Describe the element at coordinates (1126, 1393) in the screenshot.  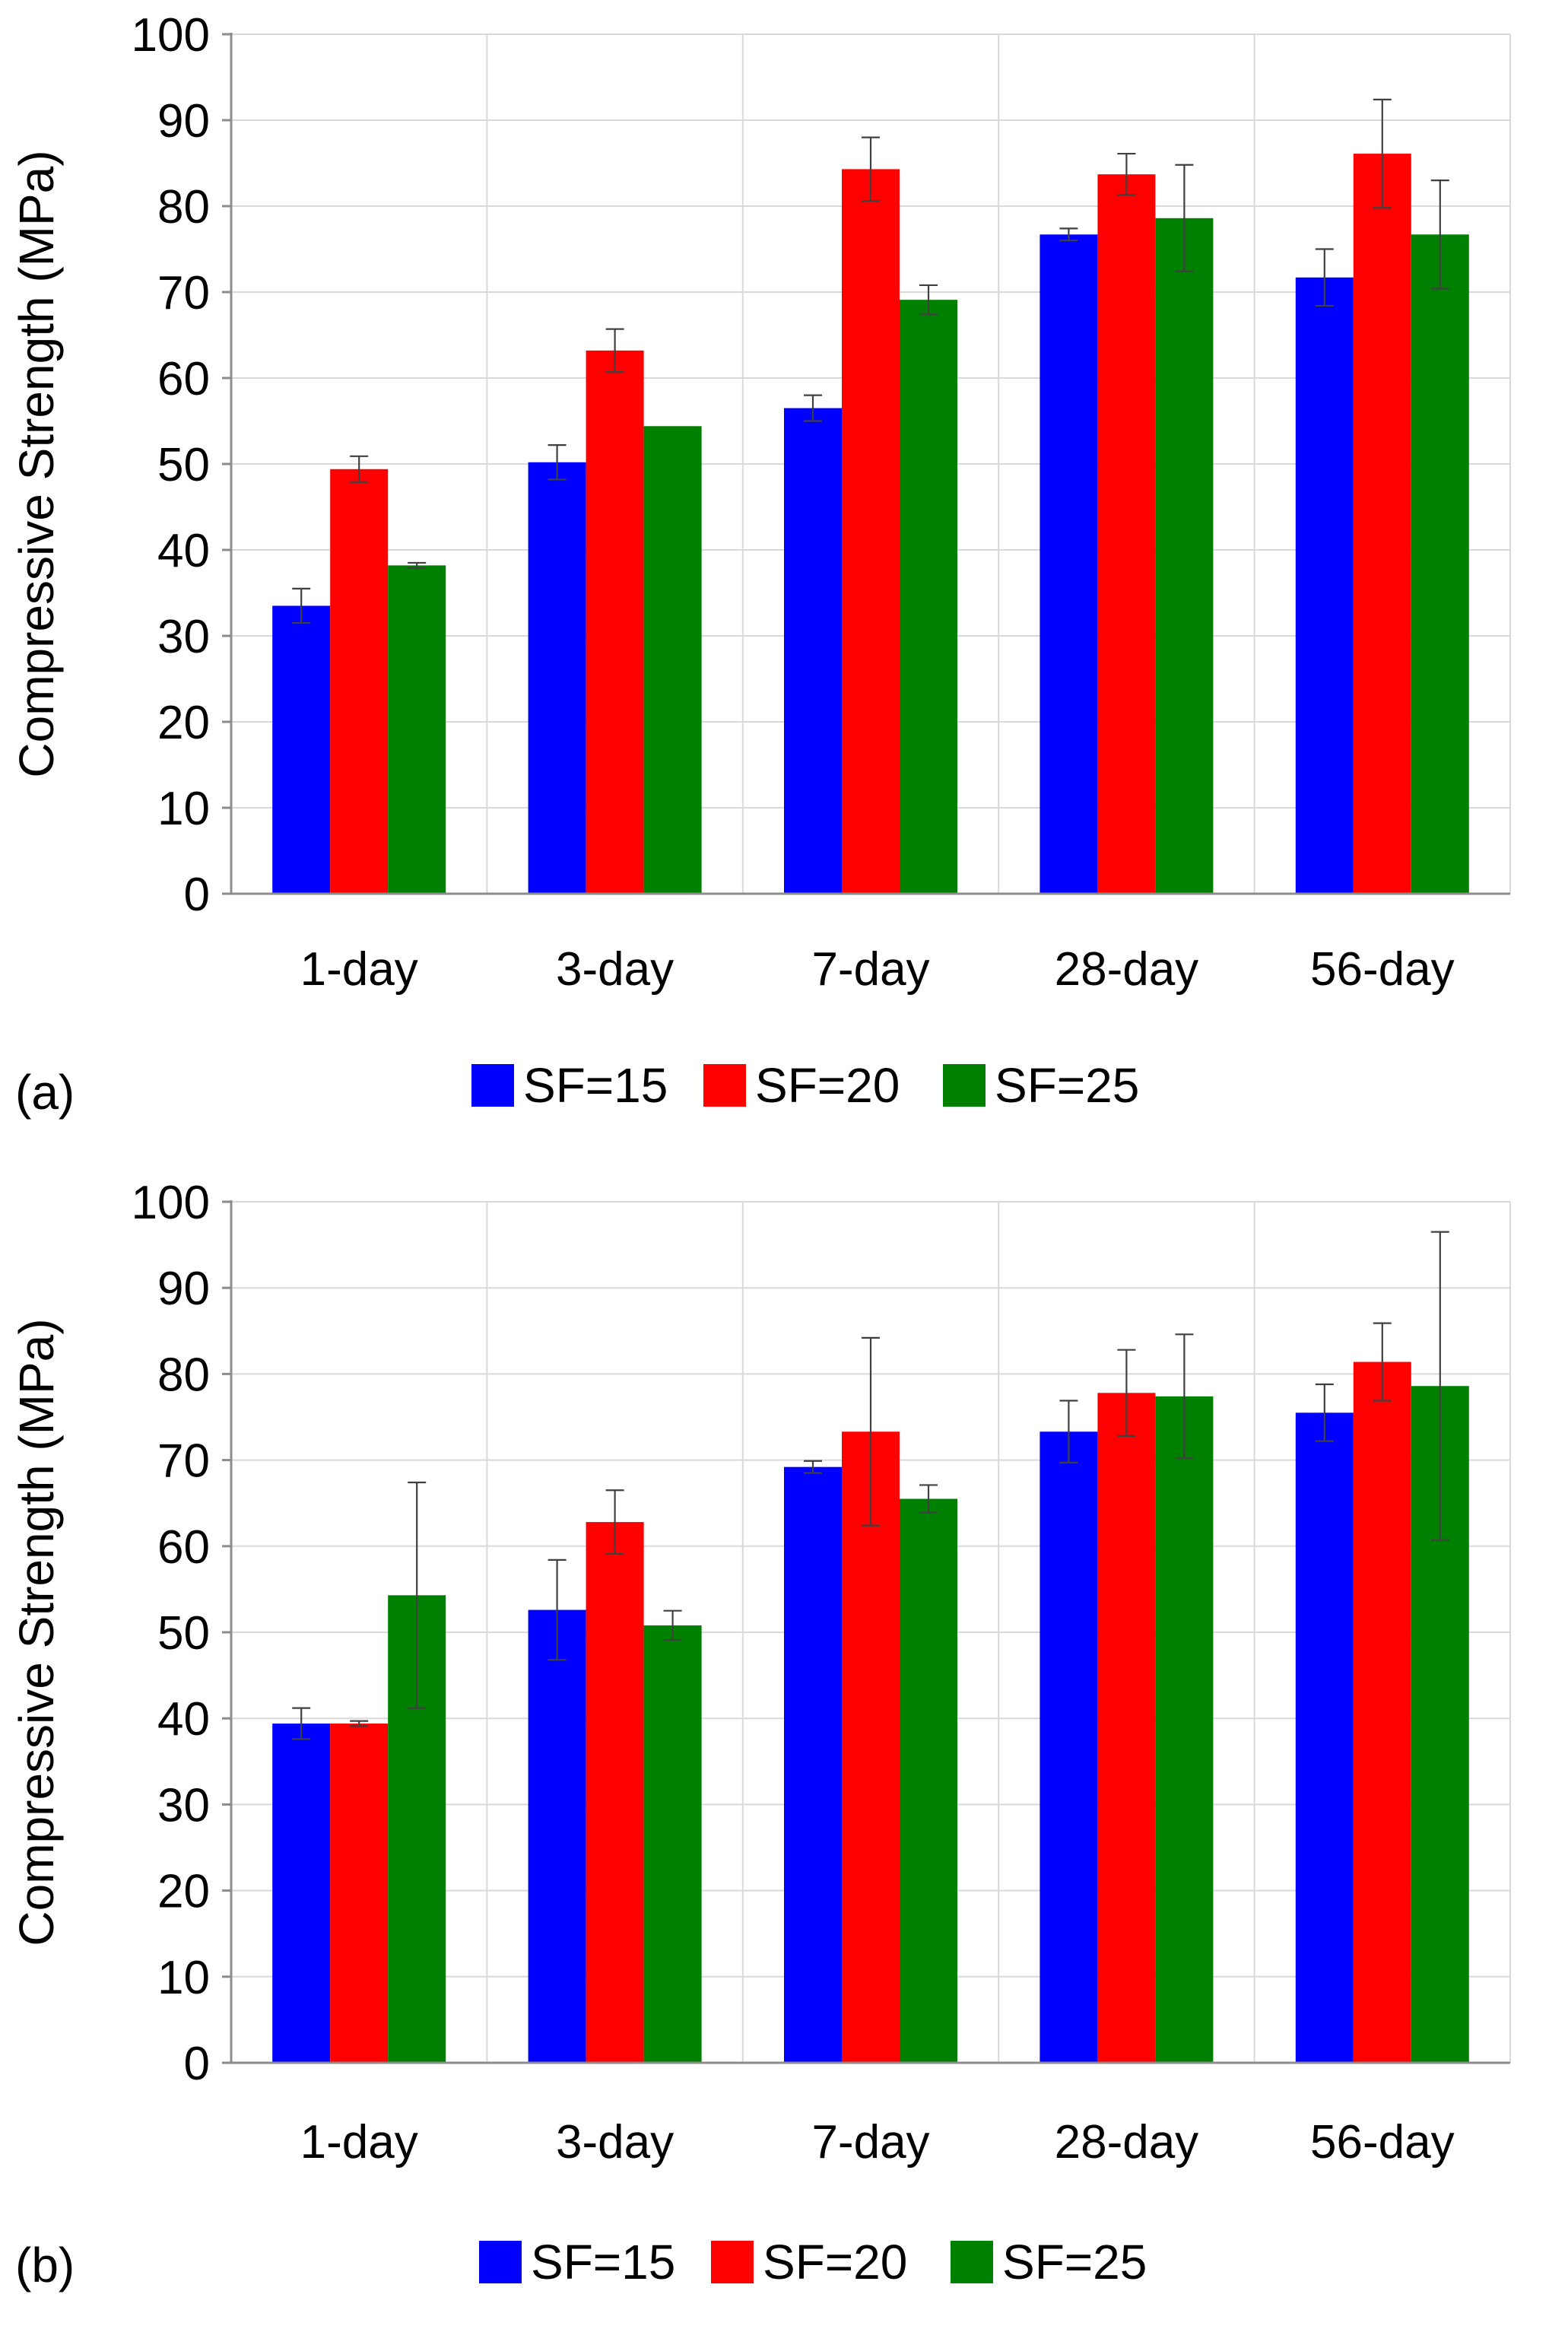
I see `chart-b-errorbar-sf-20-28-day` at that location.